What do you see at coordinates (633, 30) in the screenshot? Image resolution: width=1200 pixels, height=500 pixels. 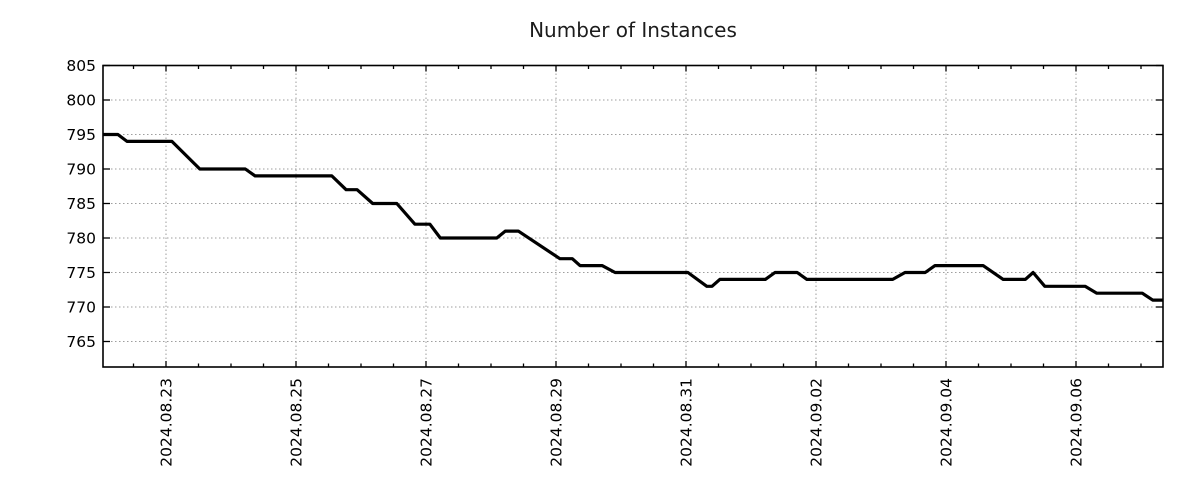 I see `chart-title: Number of Instances` at bounding box center [633, 30].